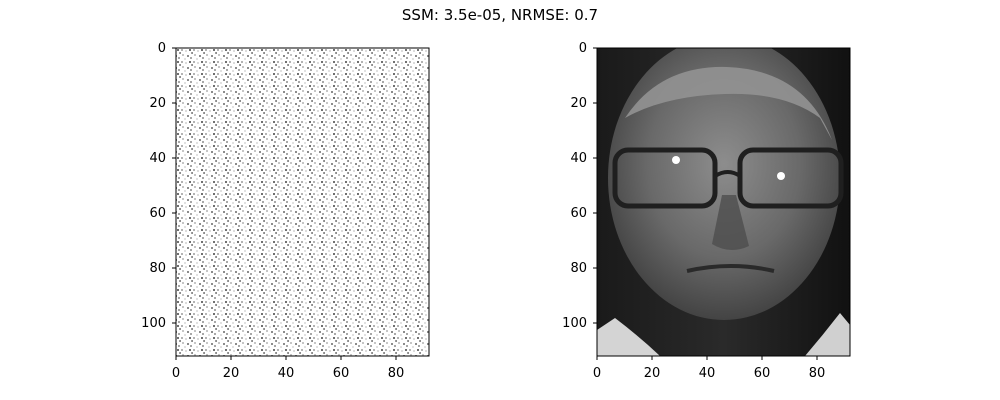 The height and width of the screenshot is (400, 1000). I want to click on left-y-tick-label: 20, so click(157, 103).